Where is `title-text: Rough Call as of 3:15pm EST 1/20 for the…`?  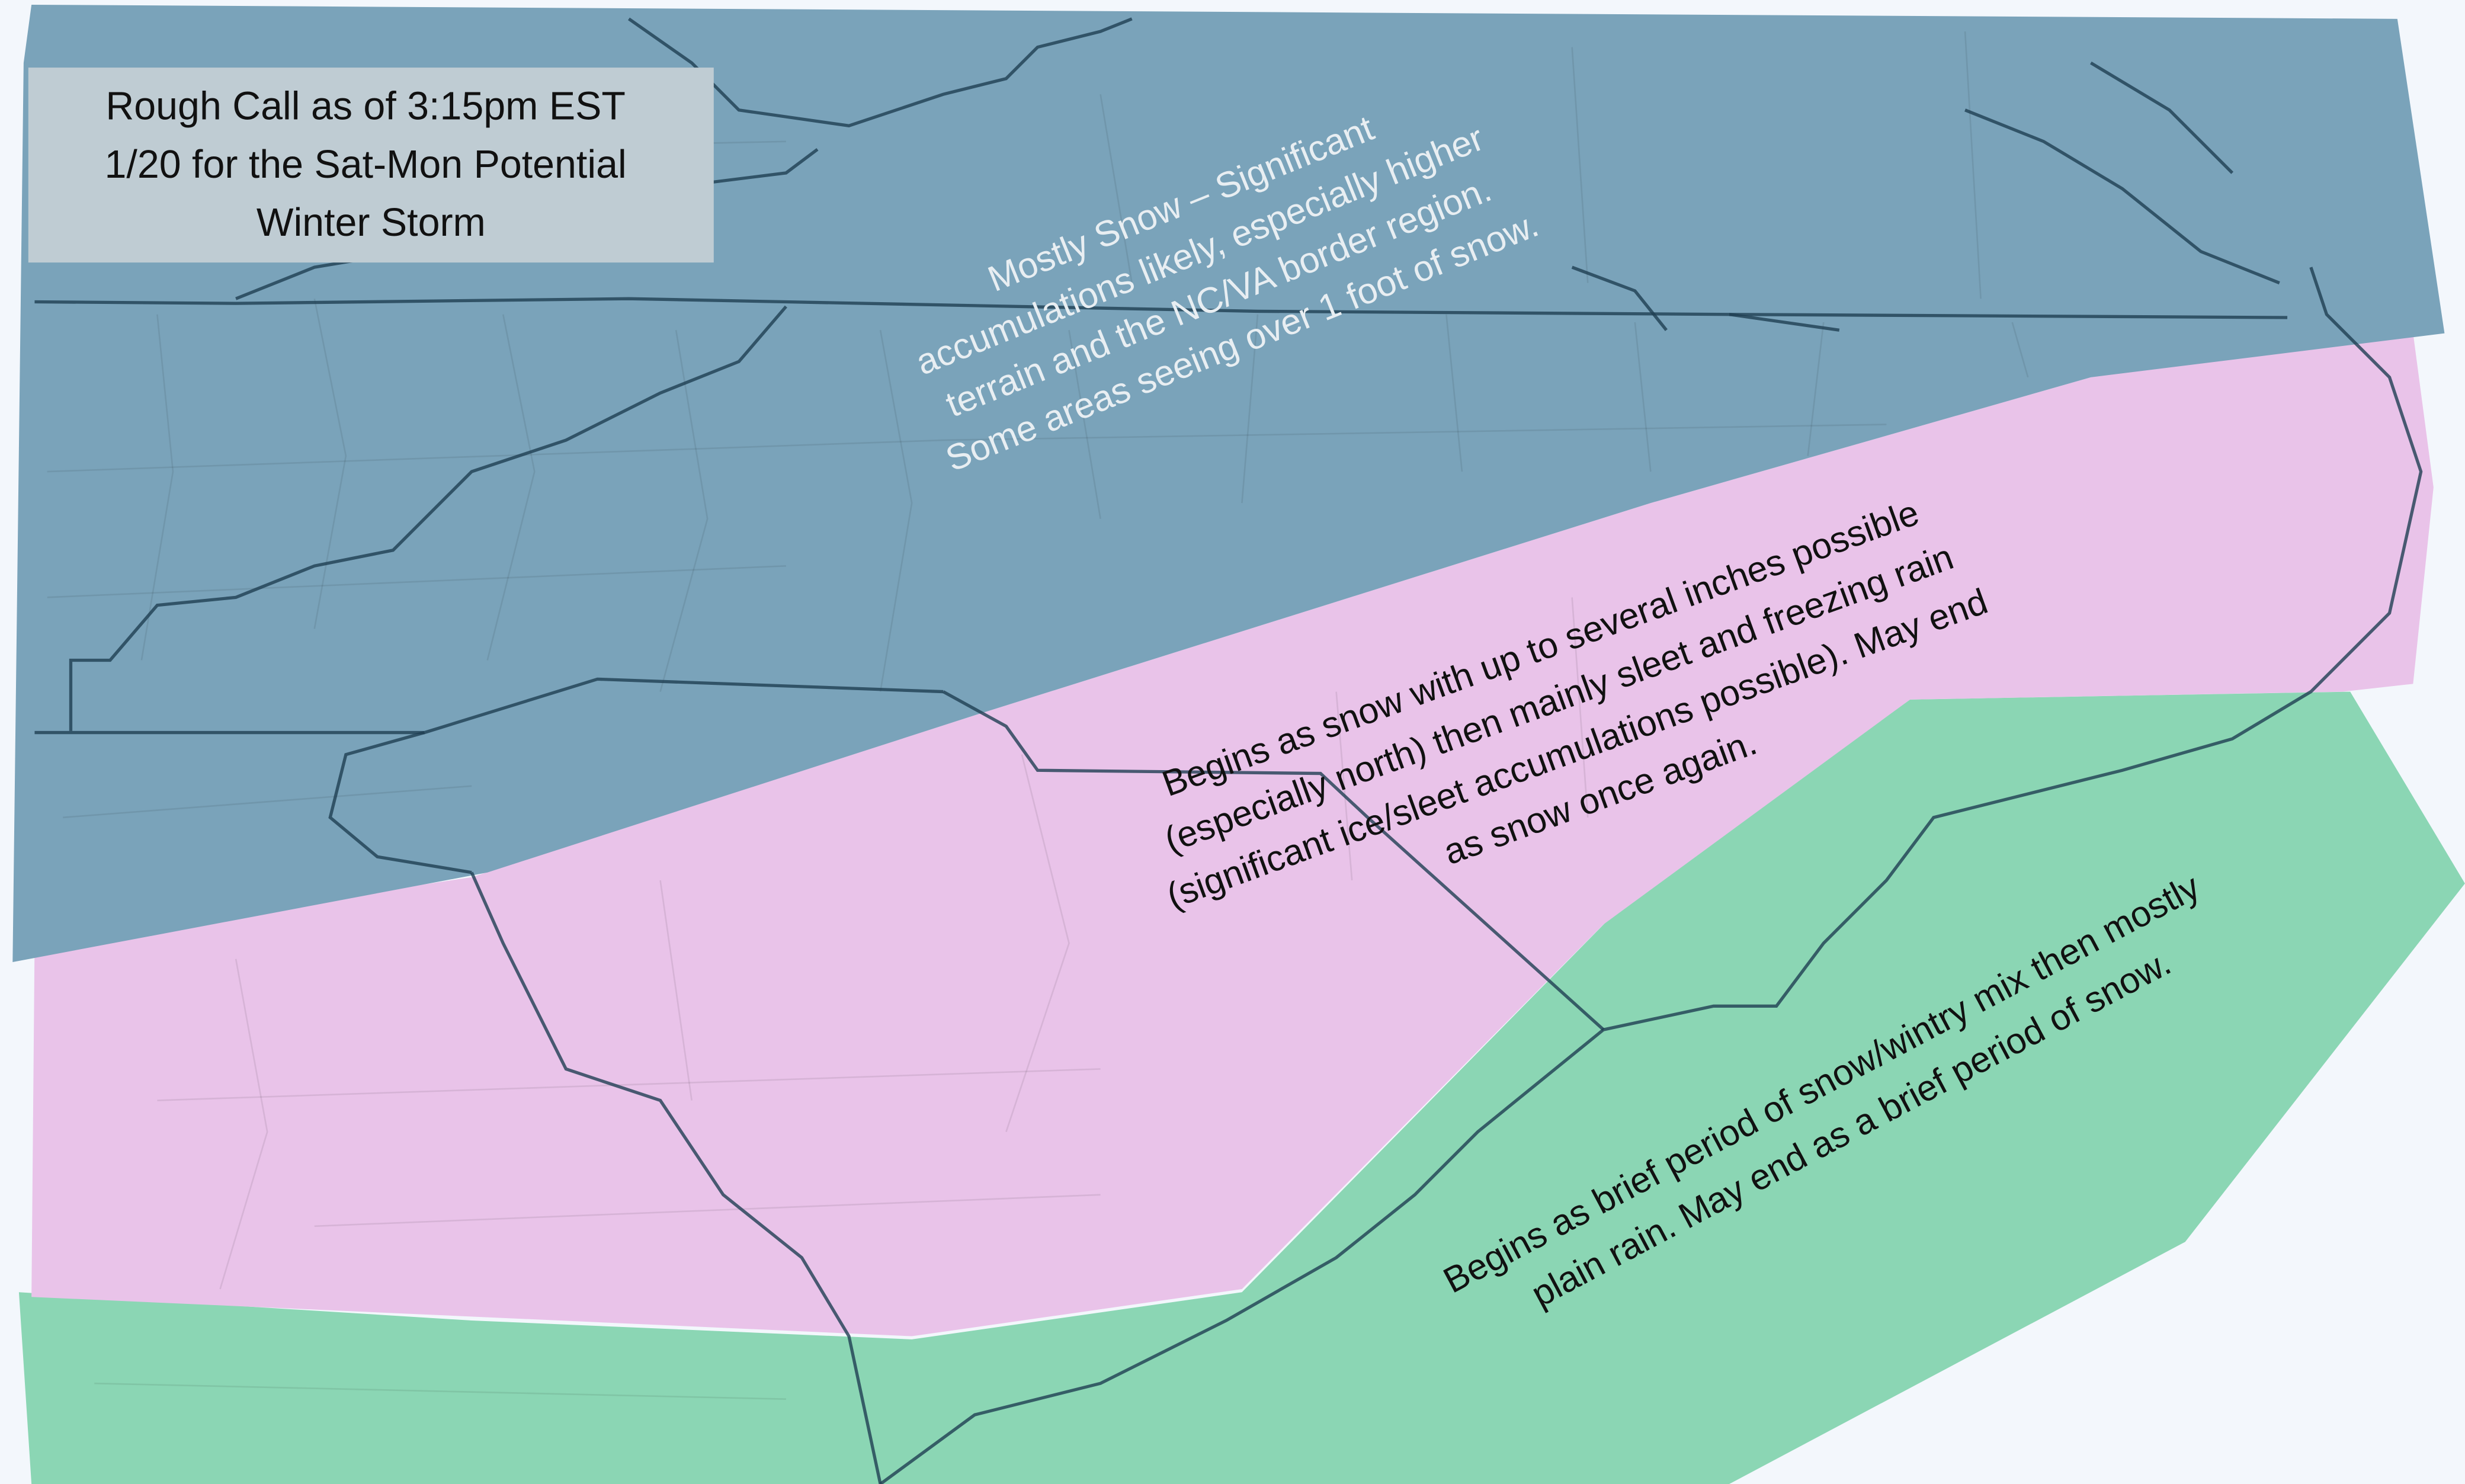 title-text: Rough Call as of 3:15pm EST 1/20 for the… is located at coordinates (371, 165).